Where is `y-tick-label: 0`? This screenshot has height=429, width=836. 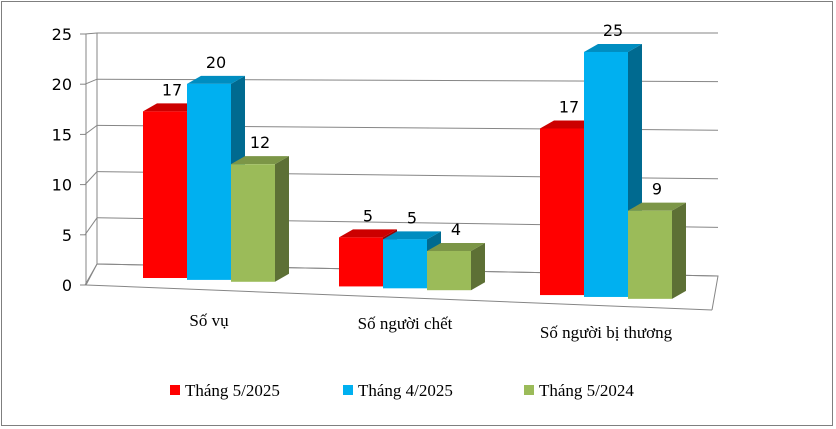
y-tick-label: 0 is located at coordinates (67, 285).